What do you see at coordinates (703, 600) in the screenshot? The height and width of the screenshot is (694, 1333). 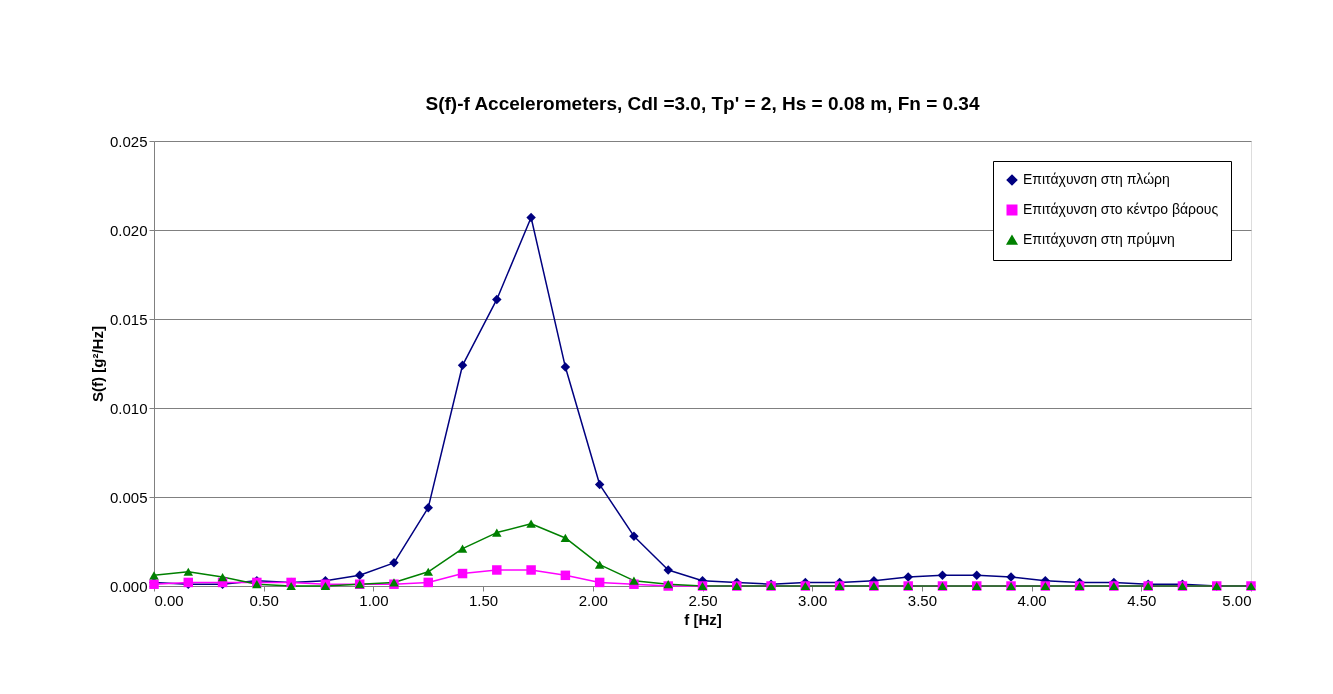 I see `x-tick-label: 2.50` at bounding box center [703, 600].